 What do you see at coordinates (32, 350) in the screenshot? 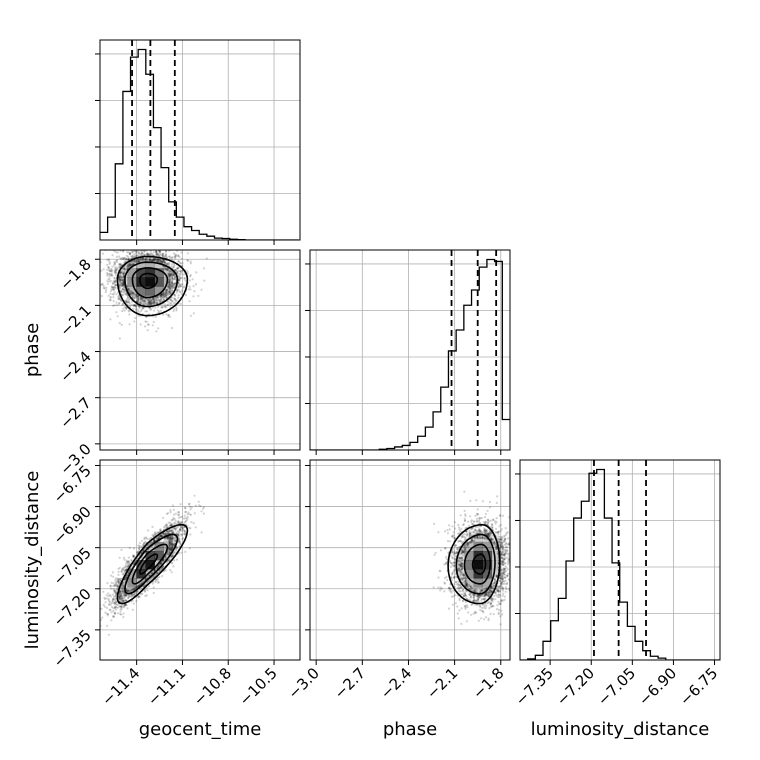
I see `y-axis-label-phase: phase` at bounding box center [32, 350].